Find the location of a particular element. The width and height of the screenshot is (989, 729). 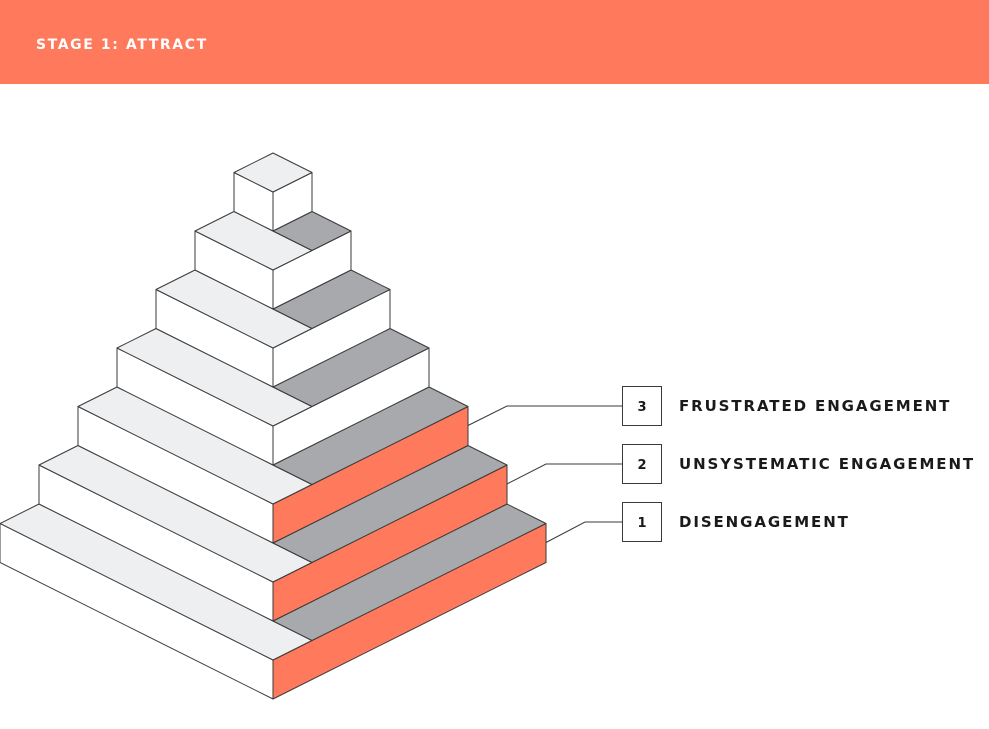

legend-number: 2 is located at coordinates (641, 465).